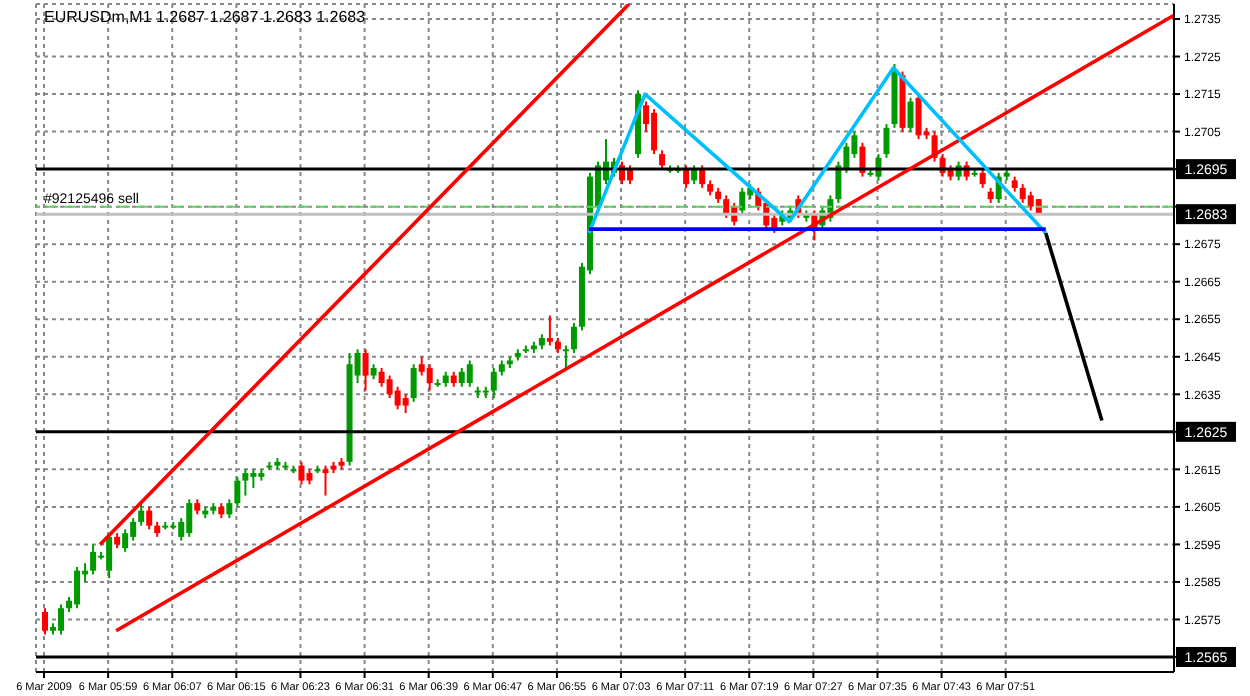 Image resolution: width=1250 pixels, height=696 pixels. What do you see at coordinates (817, 150) in the screenshot?
I see `line-series` at bounding box center [817, 150].